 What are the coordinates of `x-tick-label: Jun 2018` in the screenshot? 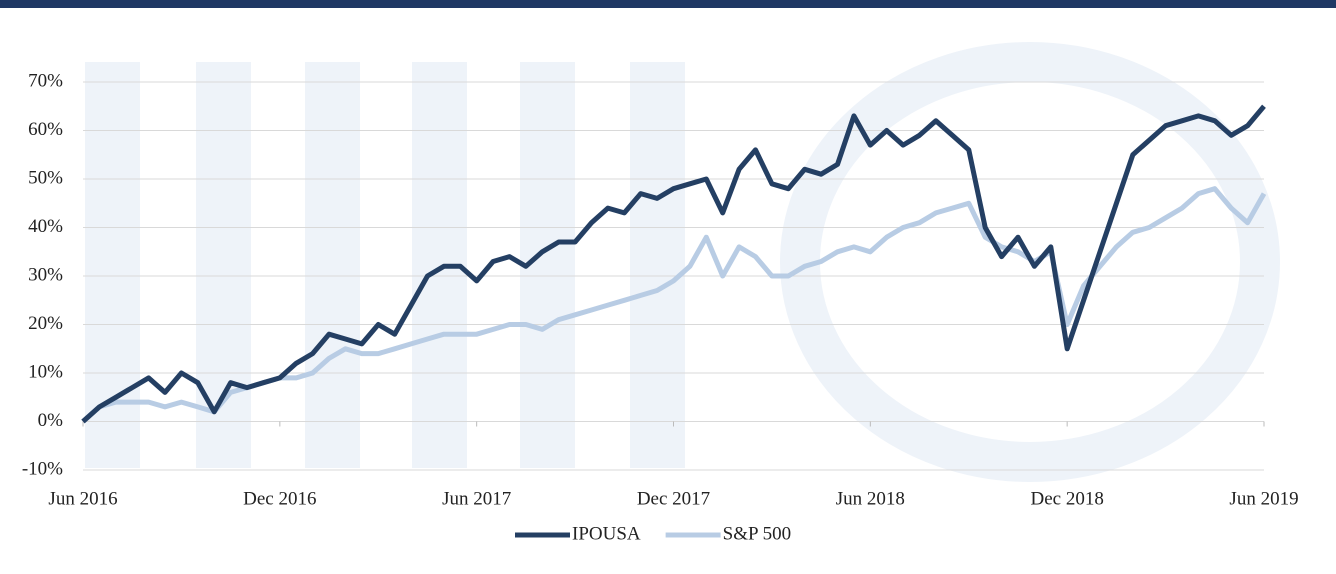 It's located at (870, 498).